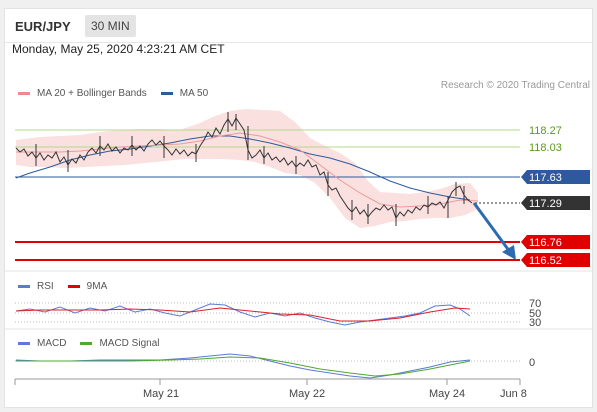  I want to click on macd-signal-line, so click(243, 366).